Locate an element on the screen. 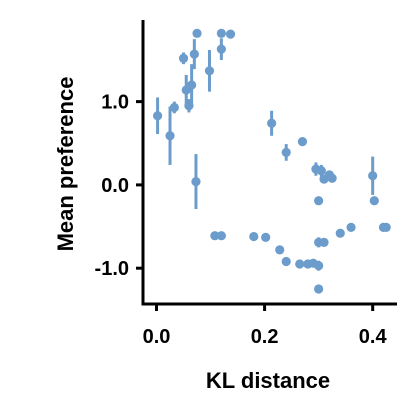 The width and height of the screenshot is (420, 420). x-axis-ticks: 0.0 0.2 0.4 is located at coordinates (265, 326).